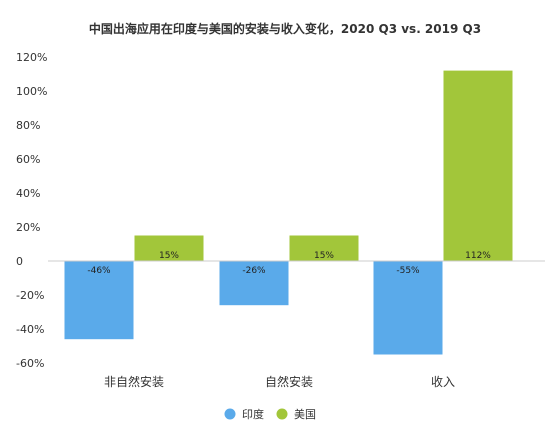  What do you see at coordinates (30, 295) in the screenshot?
I see `y-tick-label: -20%` at bounding box center [30, 295].